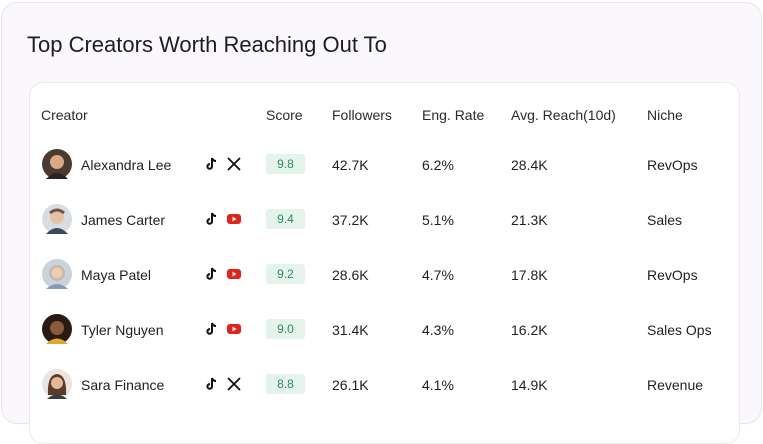  Describe the element at coordinates (285, 384) in the screenshot. I see `score-badge: 8.8` at that location.